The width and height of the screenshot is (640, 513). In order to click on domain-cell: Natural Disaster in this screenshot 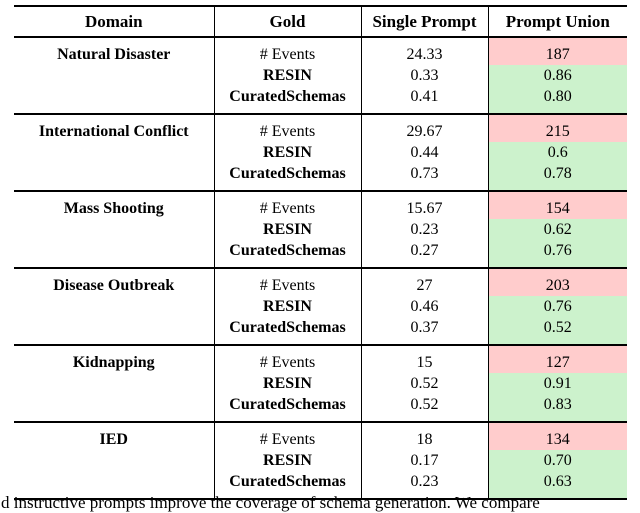, I will do `click(114, 51)`.